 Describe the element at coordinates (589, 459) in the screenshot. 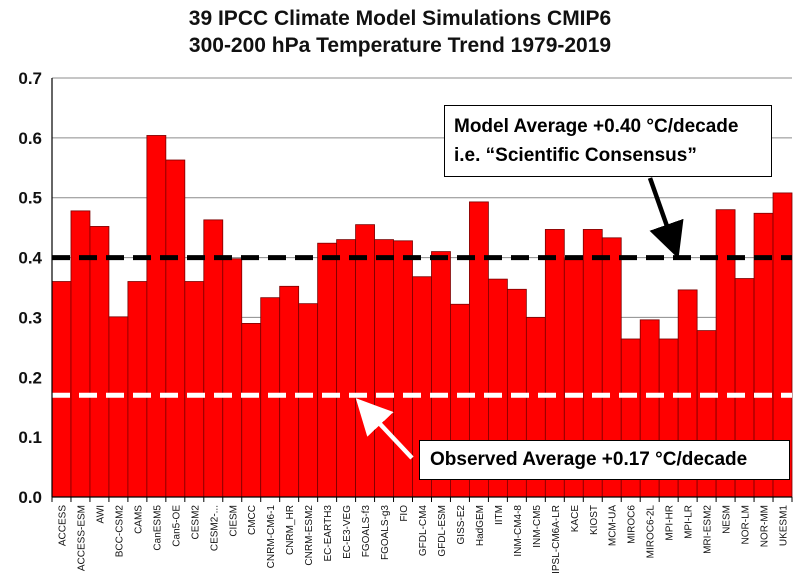

I see `observed-average-label: Observed Average +0.17 °C/decade` at that location.